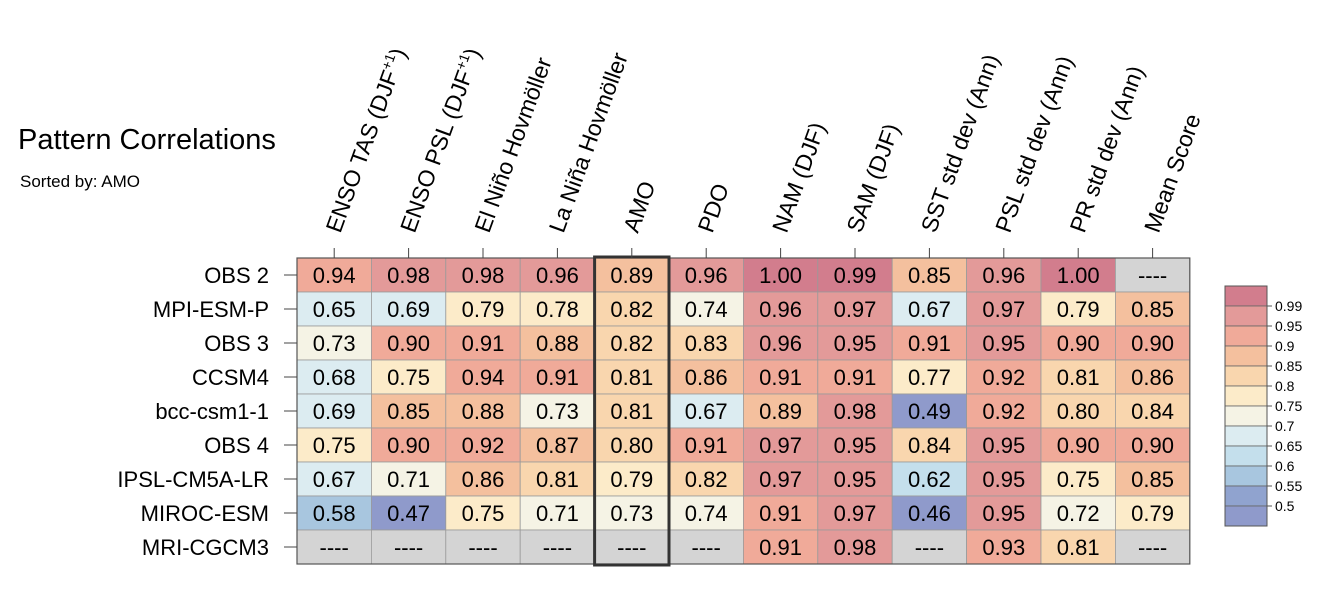 This screenshot has height=614, width=1330. I want to click on colorbar-tick-label: 0.8, so click(1285, 386).